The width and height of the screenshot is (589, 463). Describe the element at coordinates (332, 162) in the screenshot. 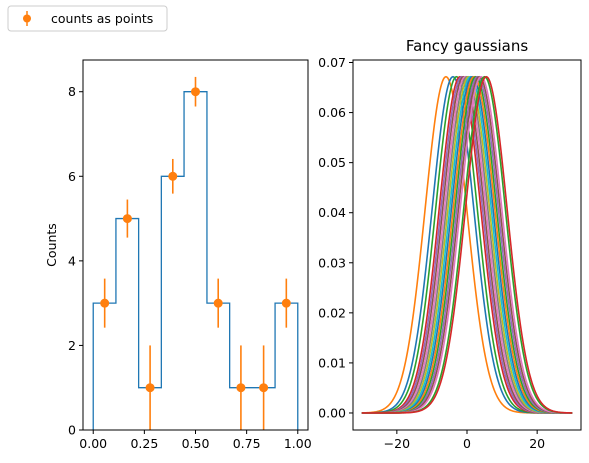

I see `y-tick-label: 0.05` at that location.